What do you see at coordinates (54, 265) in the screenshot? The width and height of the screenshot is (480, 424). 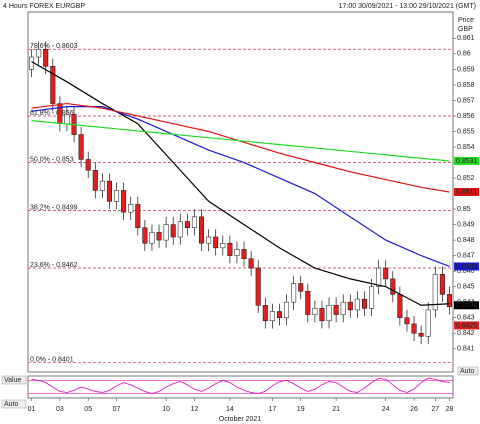 I see `fib-label: 23.6% - 0.8462` at bounding box center [54, 265].